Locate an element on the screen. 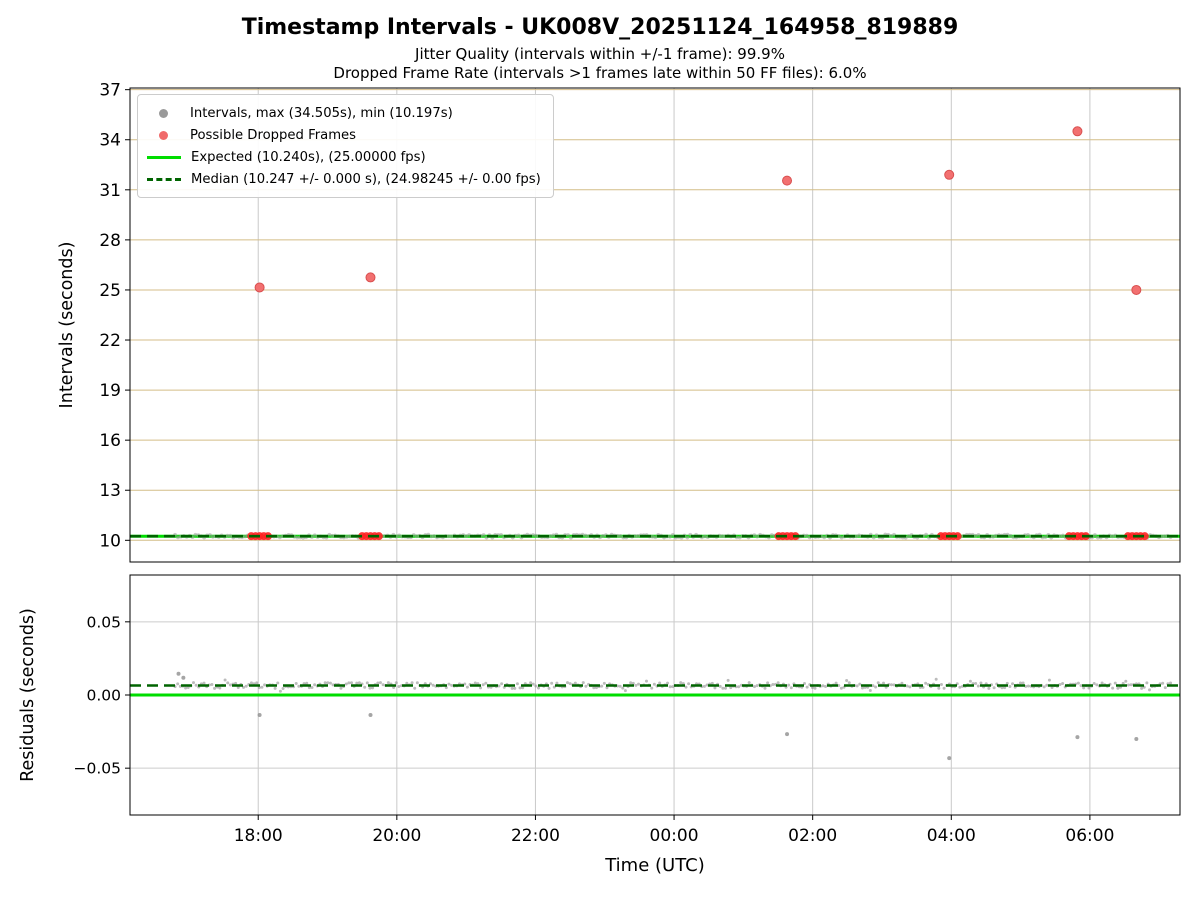 This screenshot has height=900, width=1200. y-tick-label: 31 is located at coordinates (110, 191).